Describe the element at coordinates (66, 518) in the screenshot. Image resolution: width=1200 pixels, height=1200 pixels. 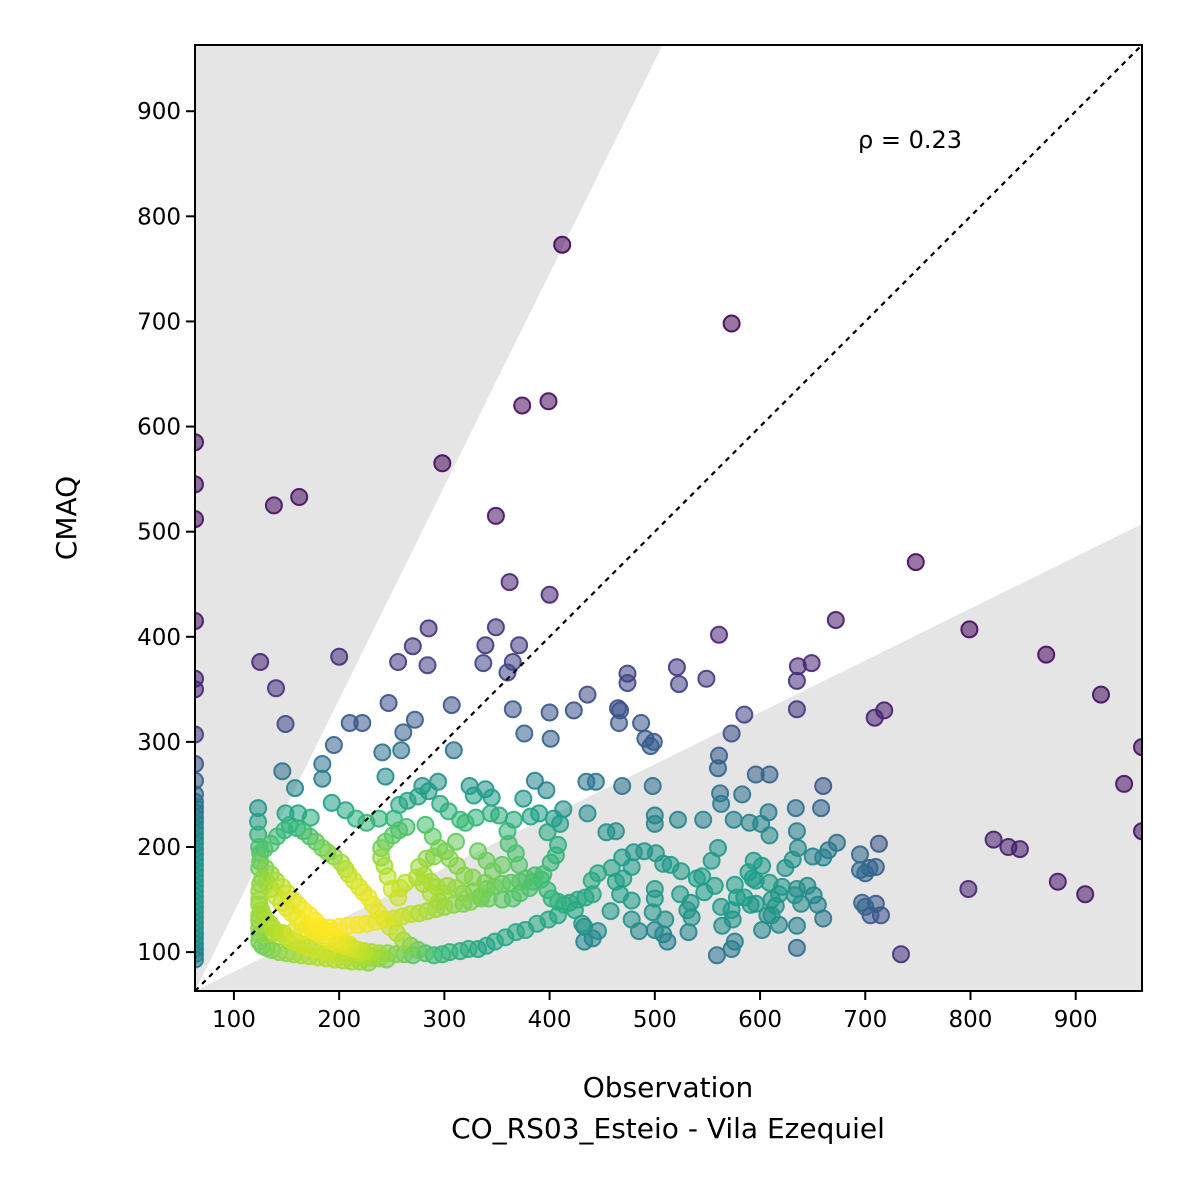
I see `y-axis-label: CMAQ` at that location.